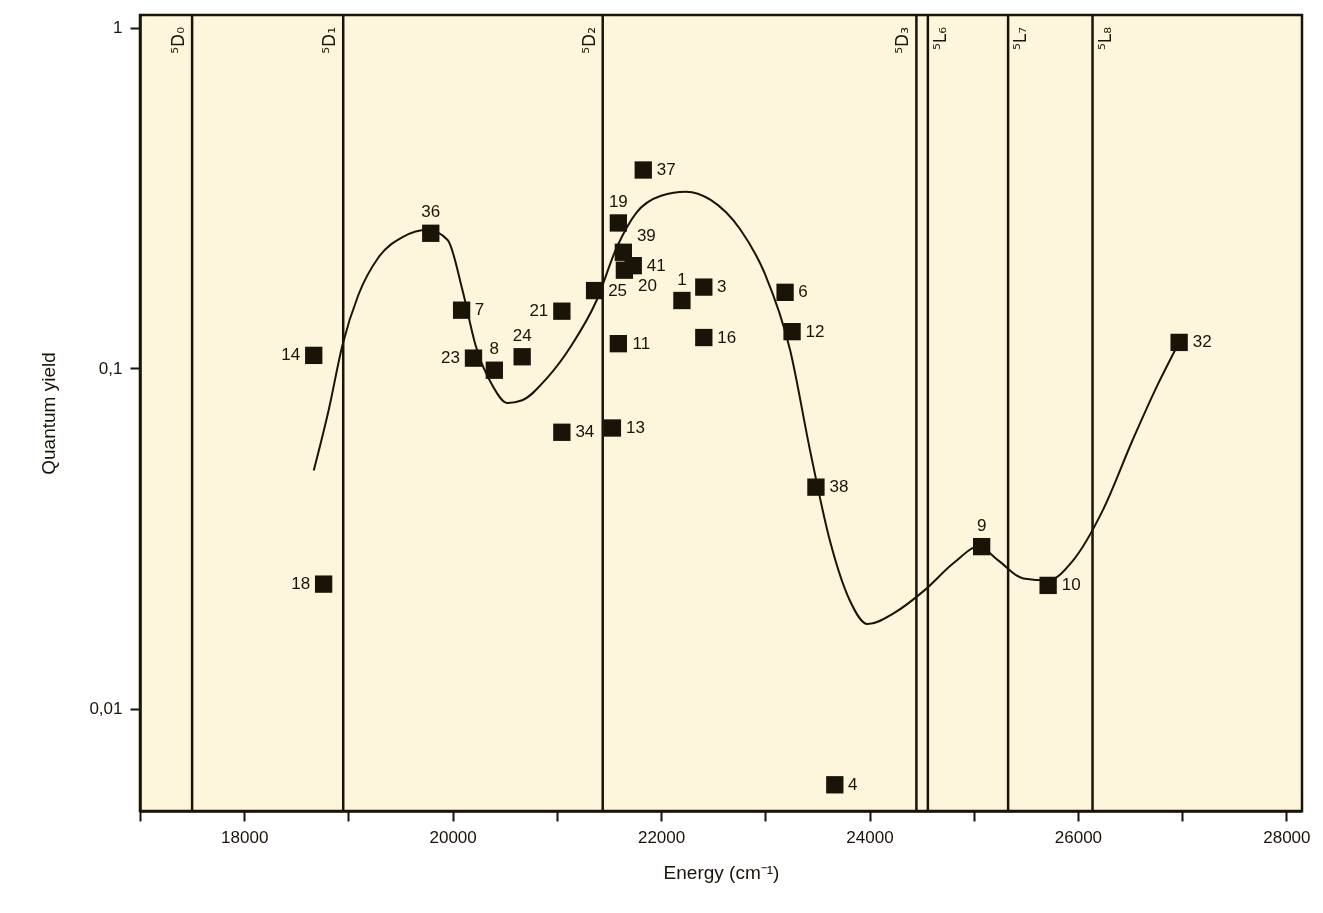 The height and width of the screenshot is (913, 1323). Describe the element at coordinates (721, 872) in the screenshot. I see `x-axis-title: Energy (cm⁻¹)` at that location.